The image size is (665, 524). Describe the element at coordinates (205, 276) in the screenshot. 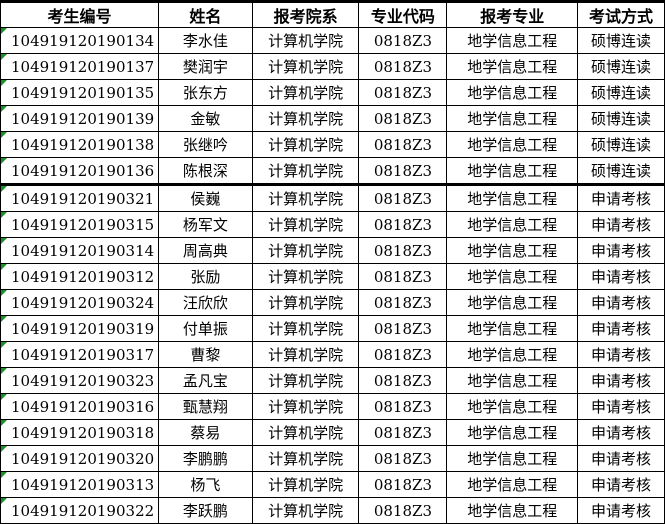

I see `cell-name: 张励` at that location.